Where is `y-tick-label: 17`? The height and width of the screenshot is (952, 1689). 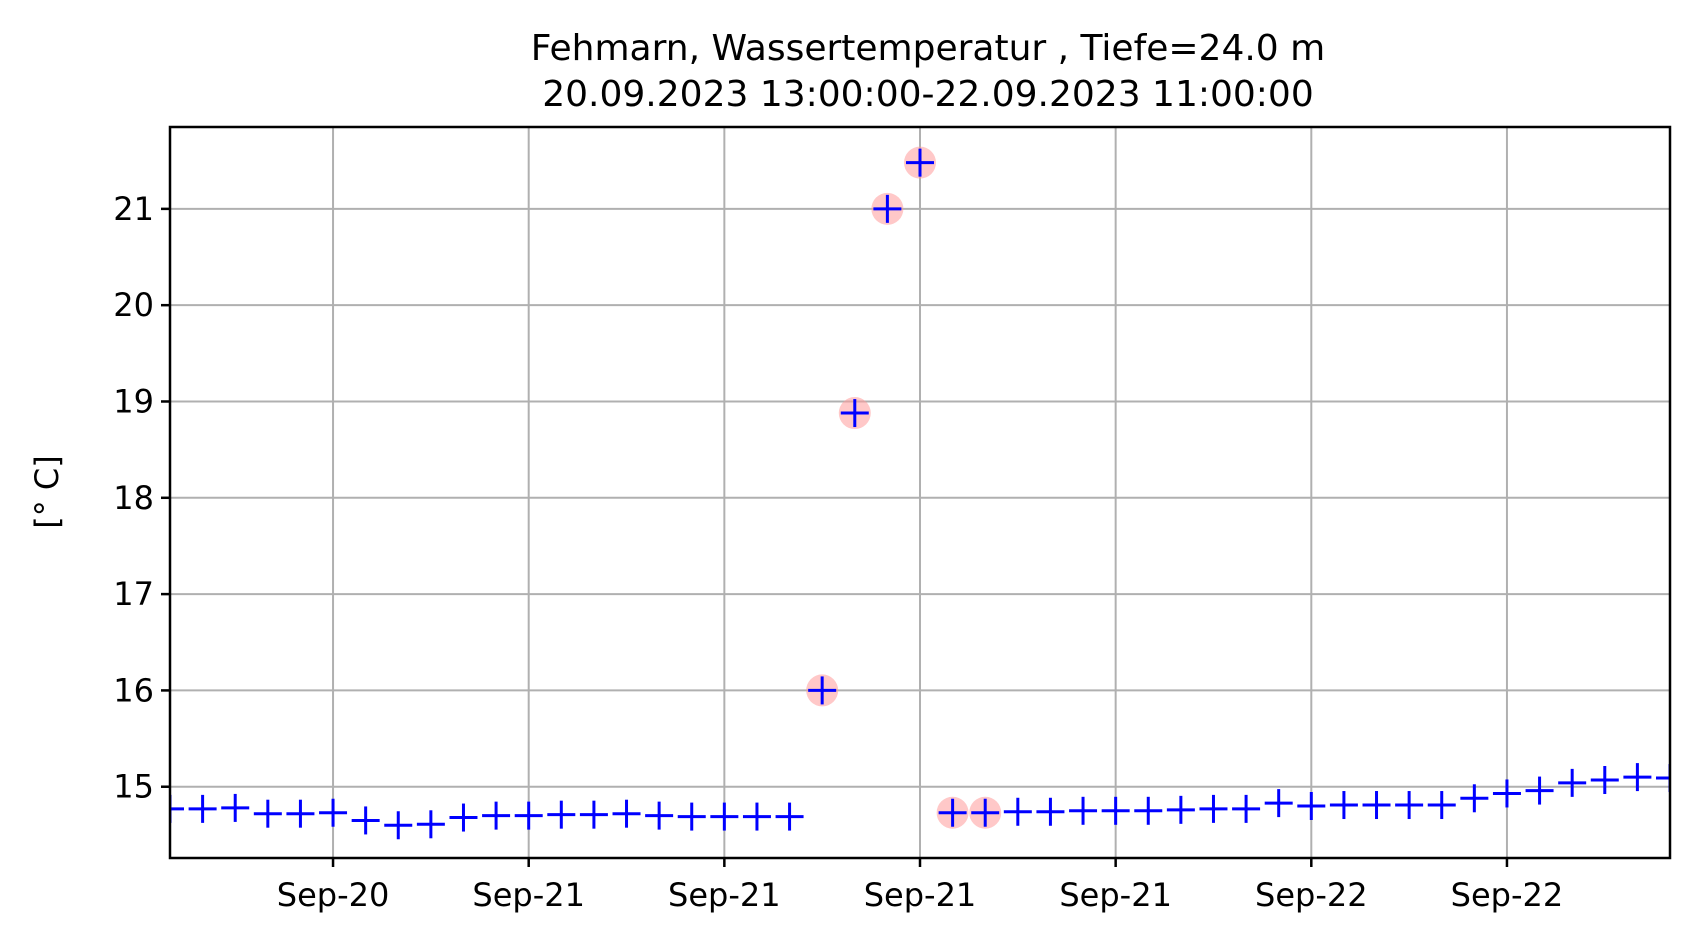 y-tick-label: 17 is located at coordinates (133, 594).